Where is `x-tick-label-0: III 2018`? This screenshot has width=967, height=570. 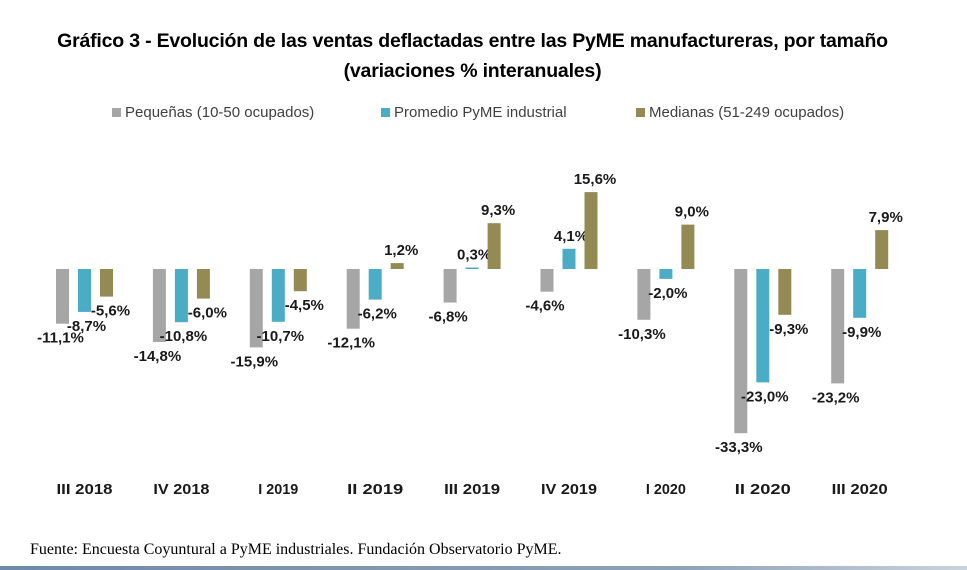
x-tick-label-0: III 2018 is located at coordinates (85, 489).